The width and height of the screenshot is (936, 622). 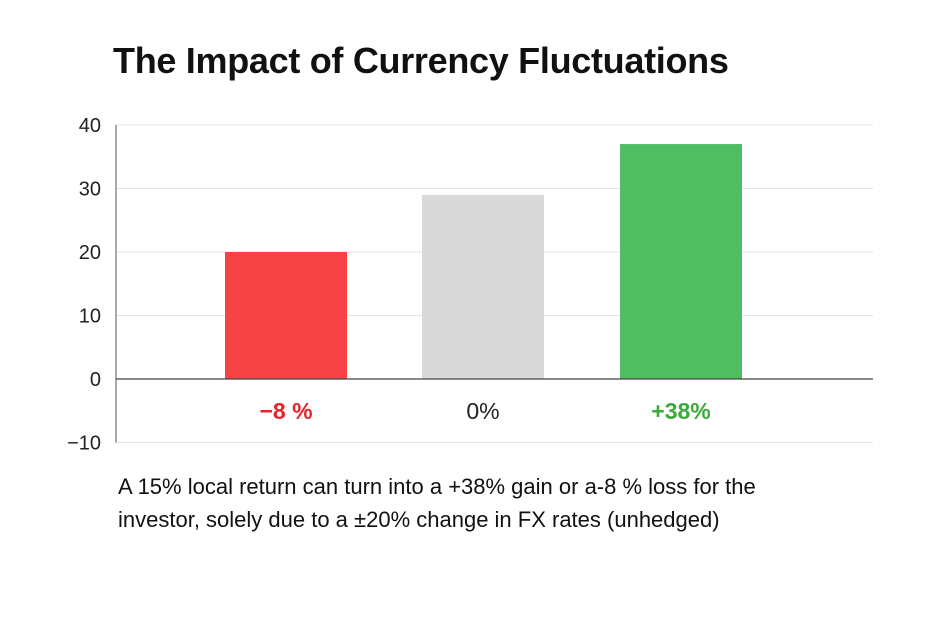 I want to click on y-tick-label: −10, so click(x=84, y=444).